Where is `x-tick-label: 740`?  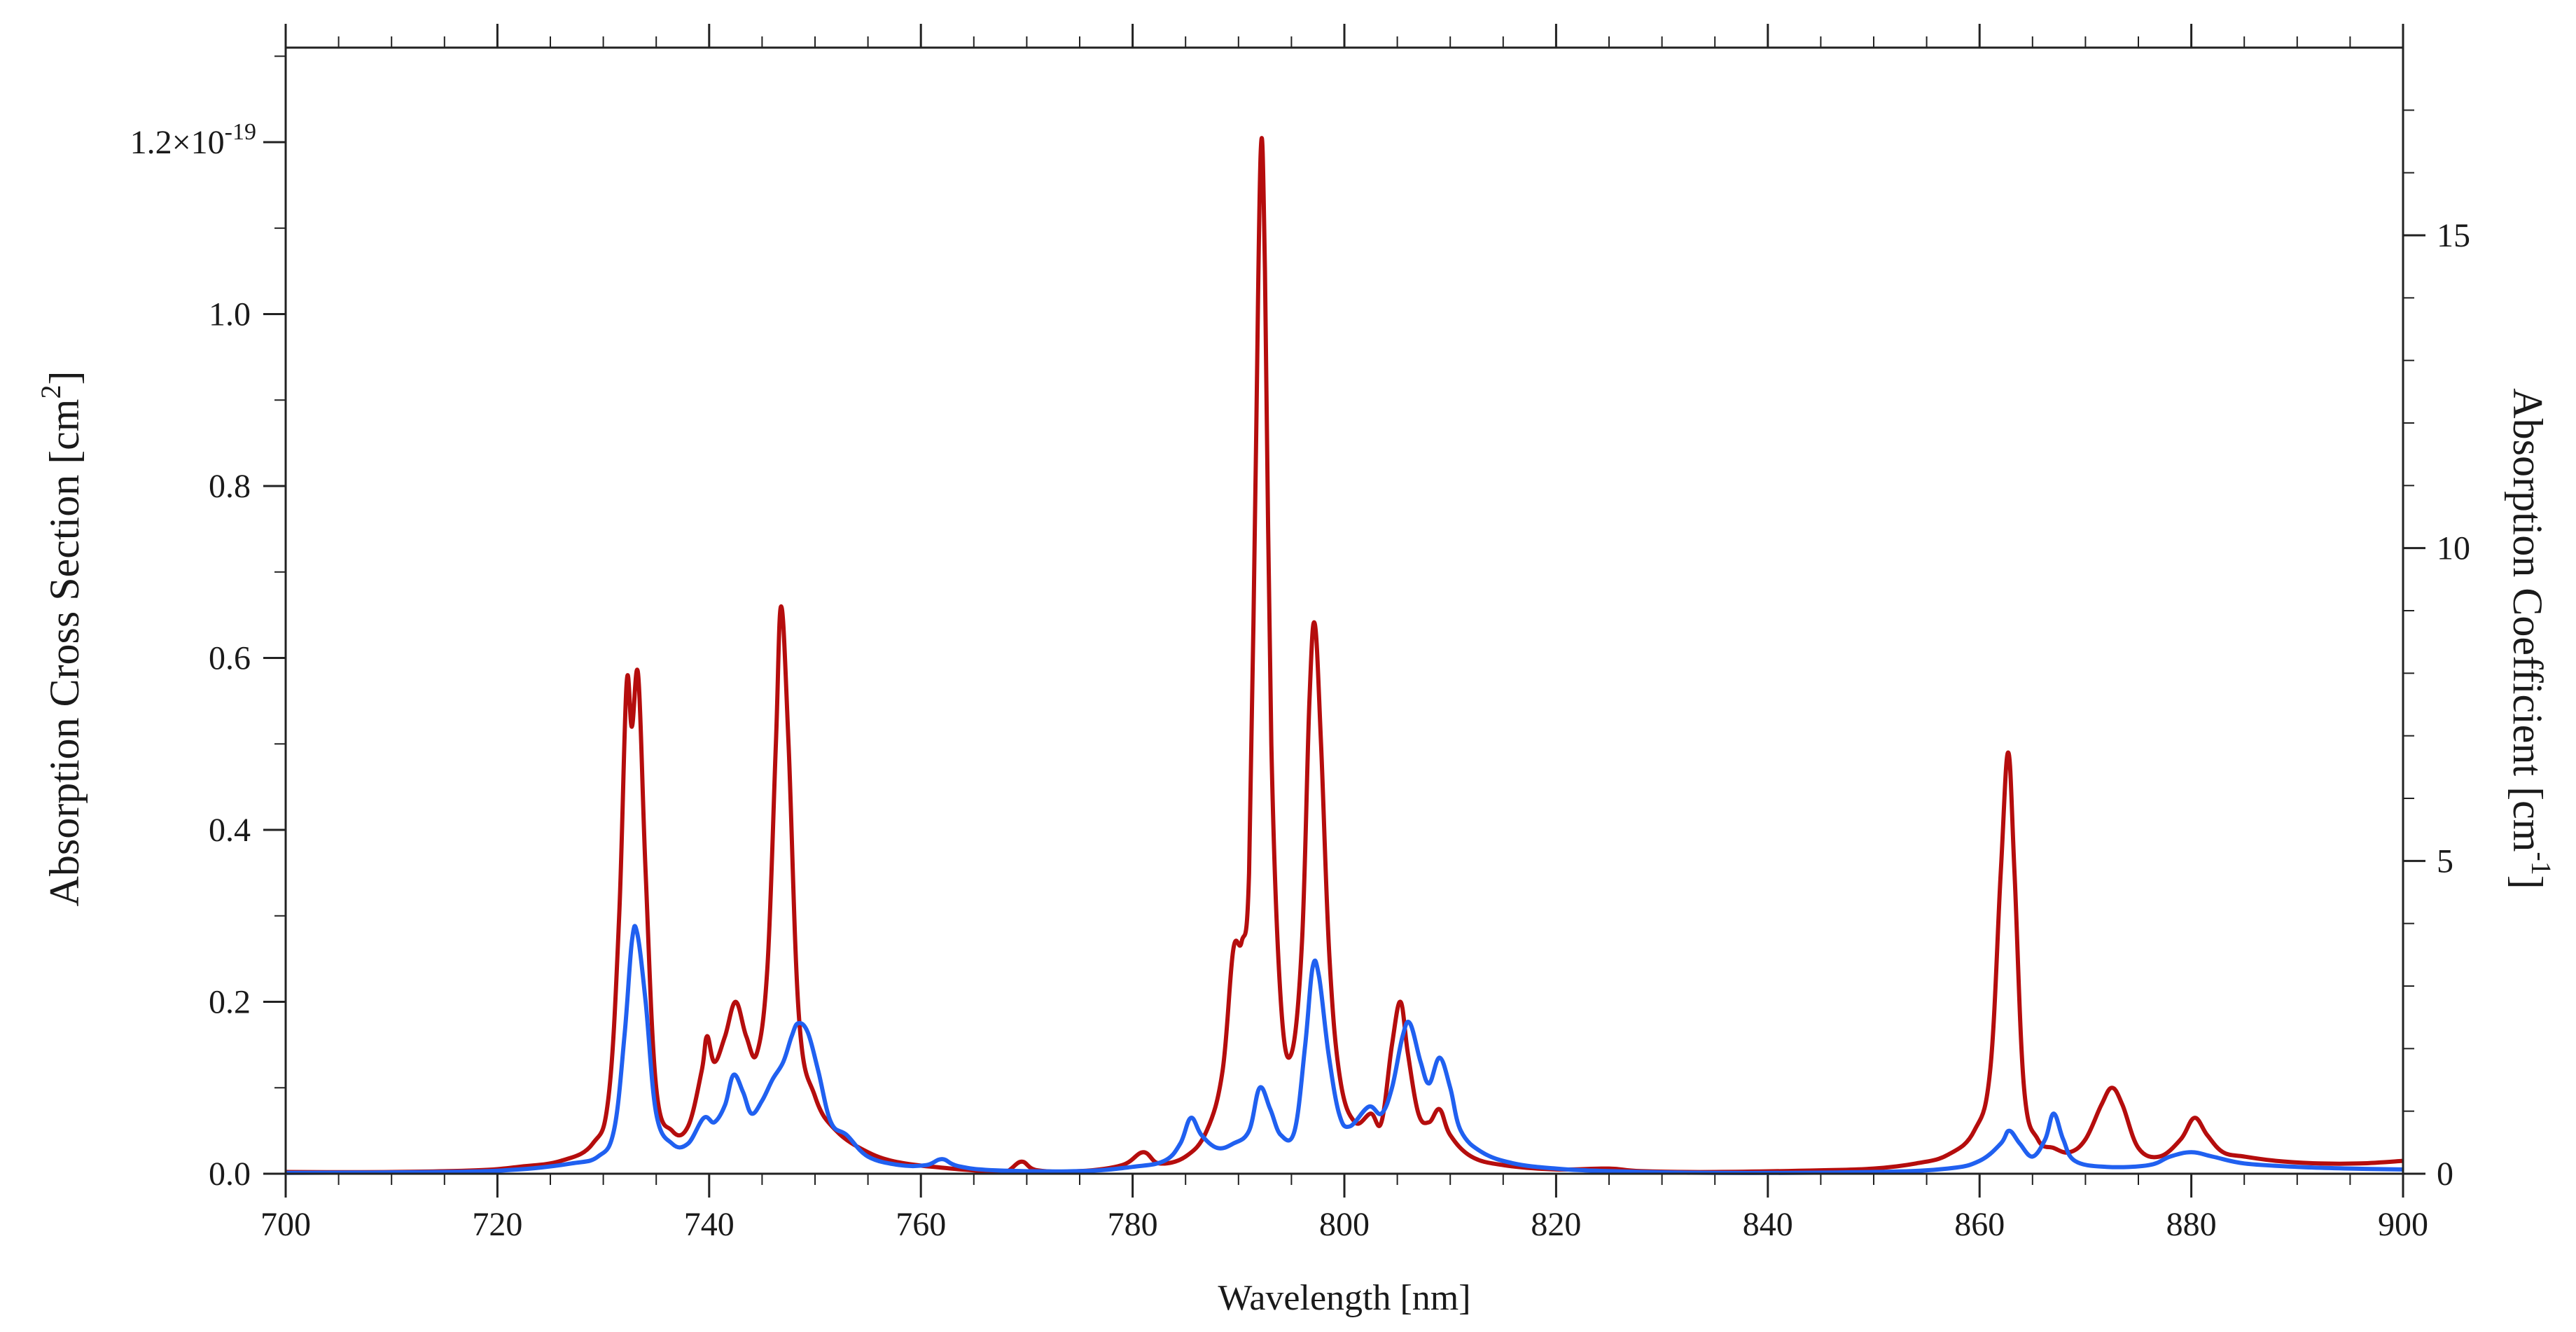 x-tick-label: 740 is located at coordinates (709, 1224).